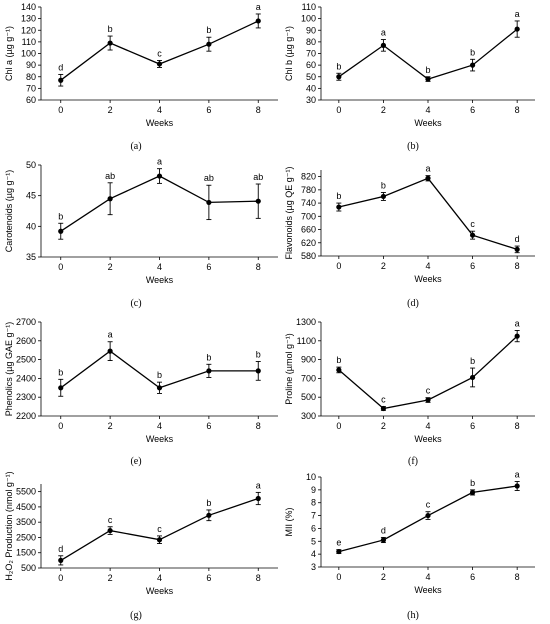 Image resolution: width=550 pixels, height=624 pixels. I want to click on y-tick-label: 2600, so click(26, 341).